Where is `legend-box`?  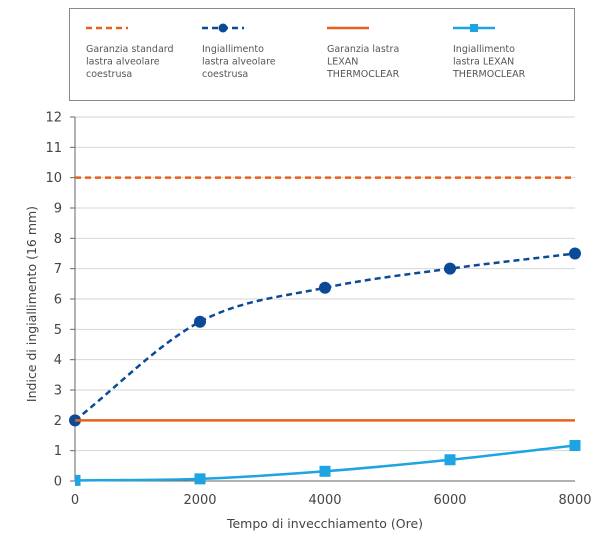 legend-box is located at coordinates (322, 54).